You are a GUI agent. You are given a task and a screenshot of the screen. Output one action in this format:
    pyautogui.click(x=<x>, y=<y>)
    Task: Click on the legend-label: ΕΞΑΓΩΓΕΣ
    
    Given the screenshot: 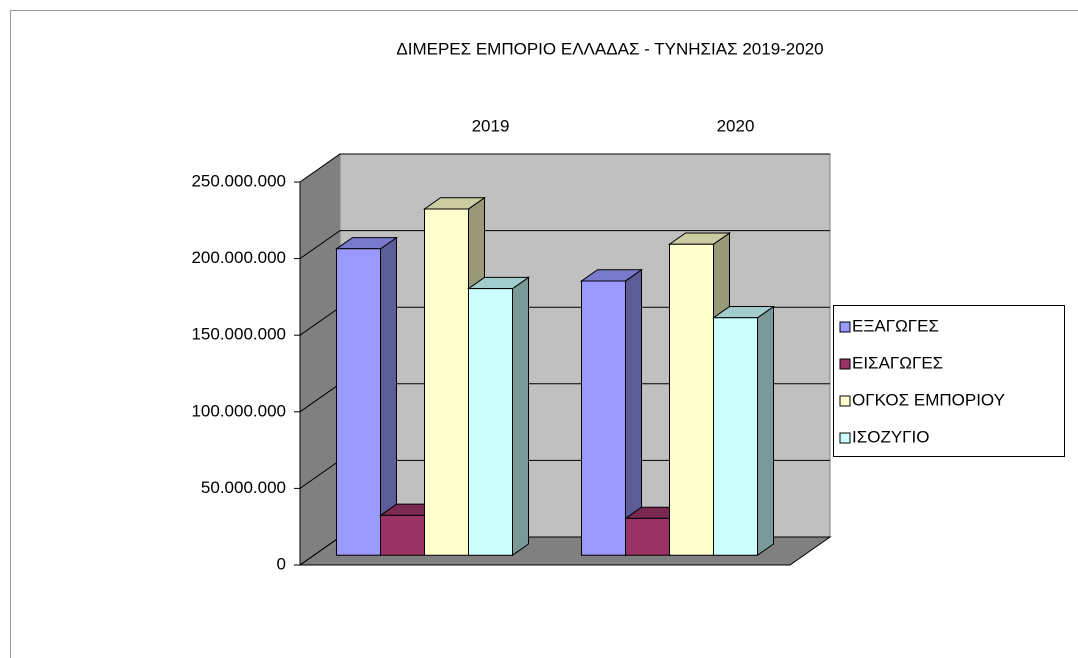 What is the action you would take?
    pyautogui.click(x=895, y=325)
    